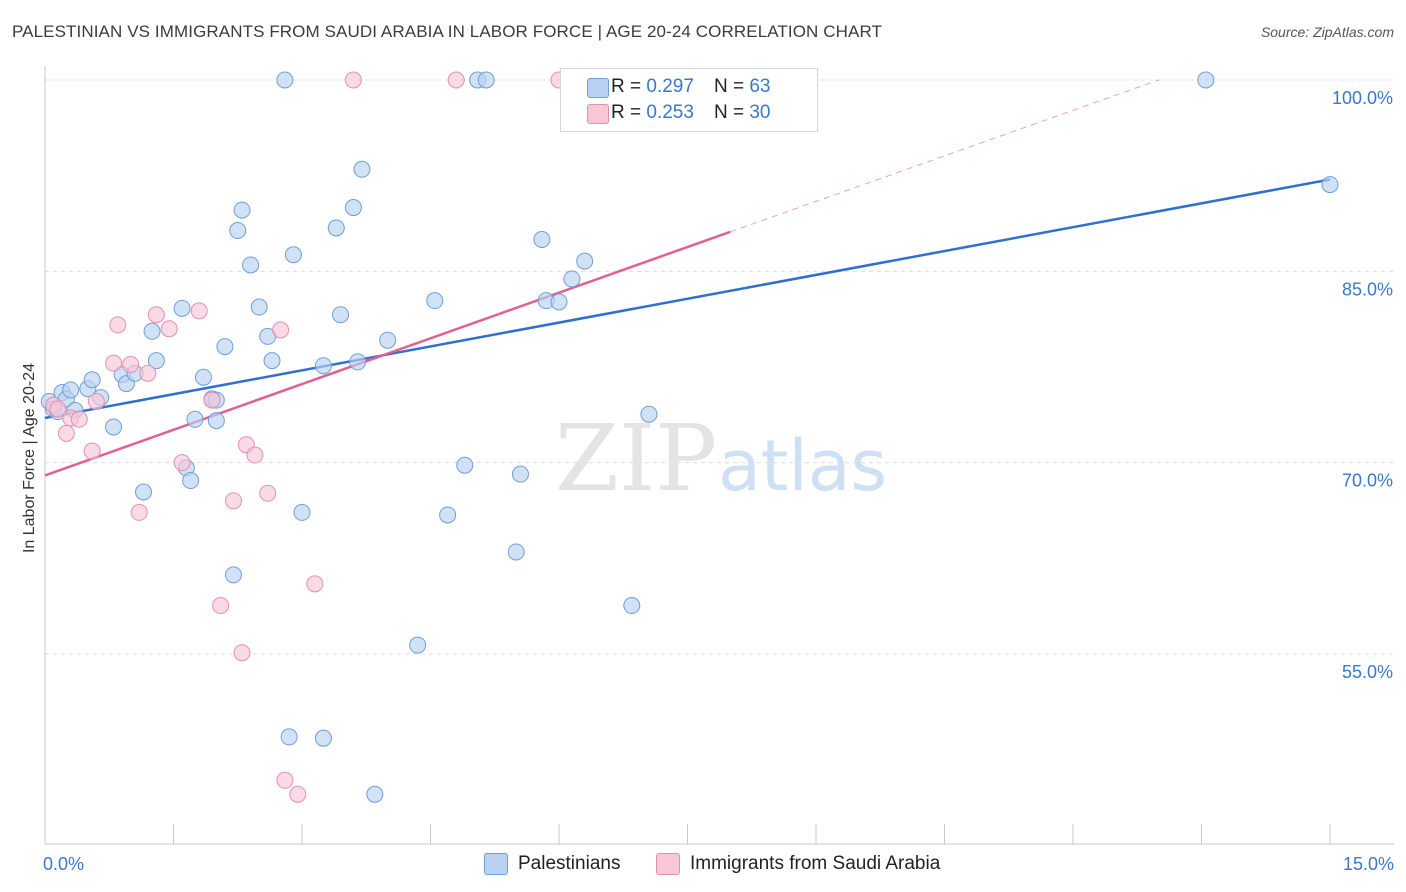  Describe the element at coordinates (636, 458) in the screenshot. I see `watermark-zip: ZIP` at that location.